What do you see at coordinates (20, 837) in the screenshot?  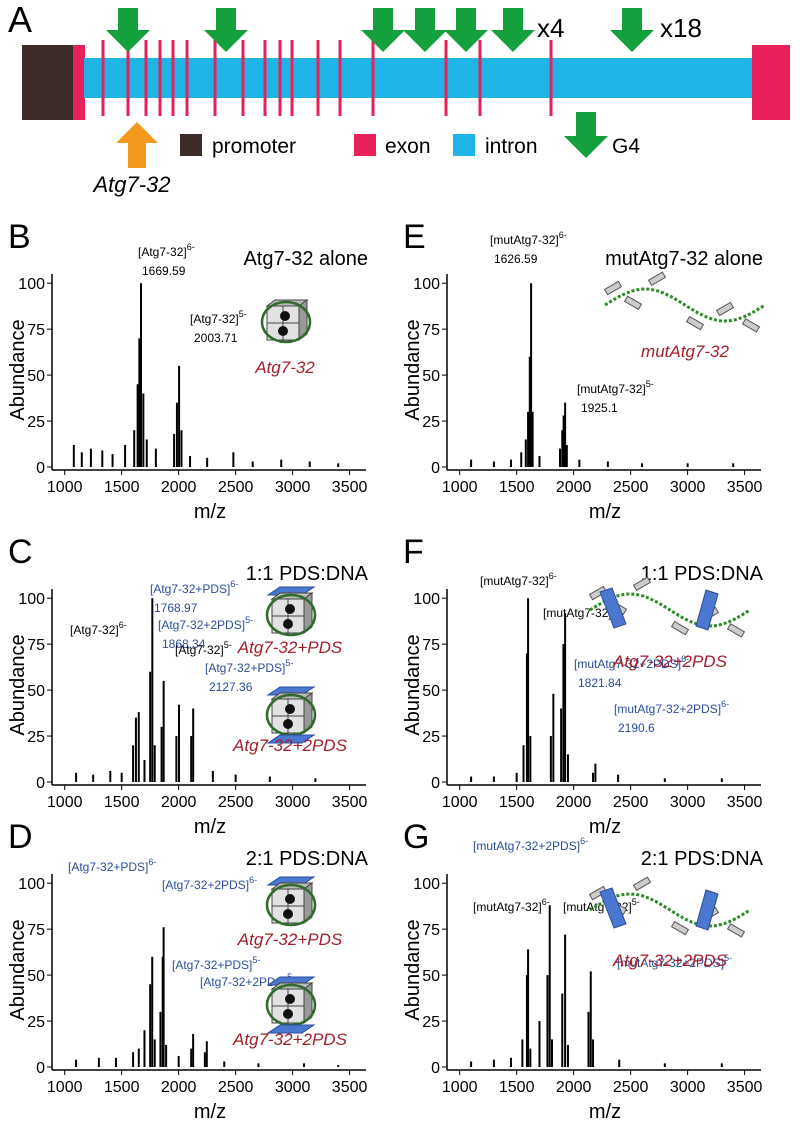 I see `panel-letter: D` at bounding box center [20, 837].